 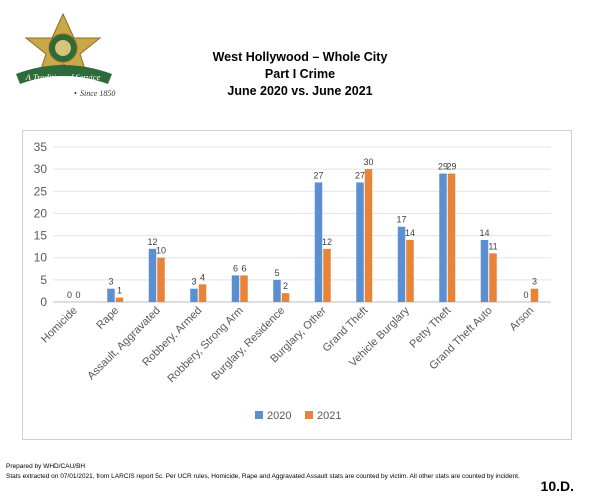 What do you see at coordinates (492, 246) in the screenshot?
I see `data-label: 11` at bounding box center [492, 246].